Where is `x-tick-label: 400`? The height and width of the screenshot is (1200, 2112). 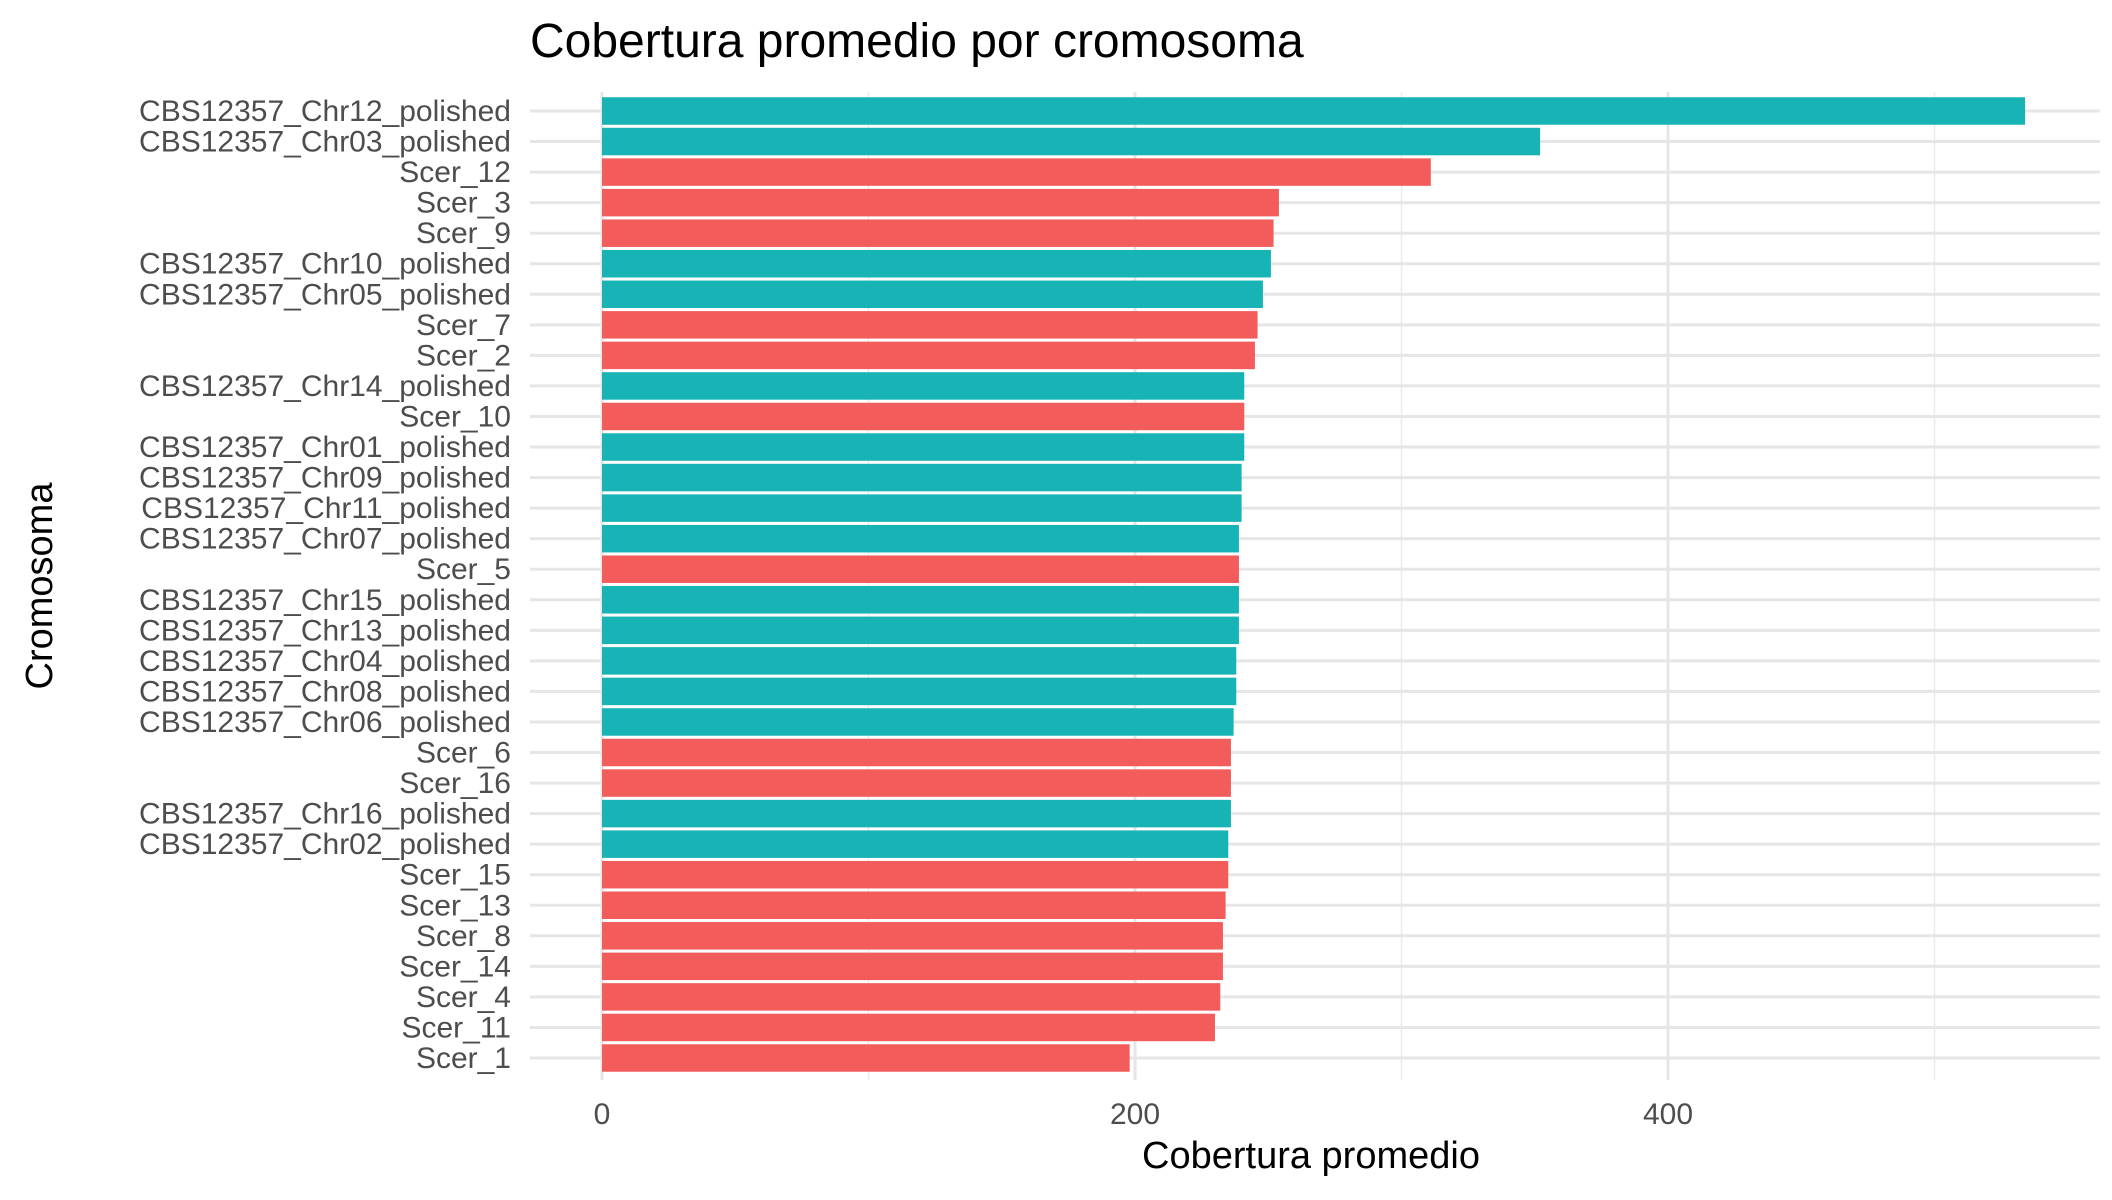
x-tick-label: 400 is located at coordinates (1668, 1114).